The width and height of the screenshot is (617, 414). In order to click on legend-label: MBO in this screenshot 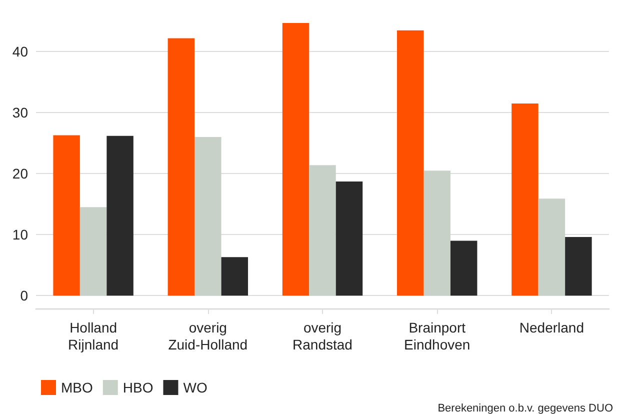, I will do `click(77, 388)`.